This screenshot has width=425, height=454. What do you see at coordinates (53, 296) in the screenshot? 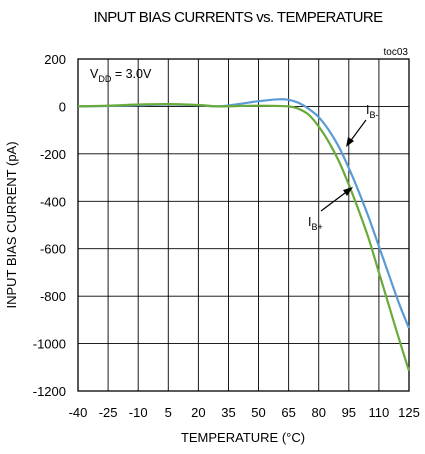
I see `y-tick-label: -800` at bounding box center [53, 296].